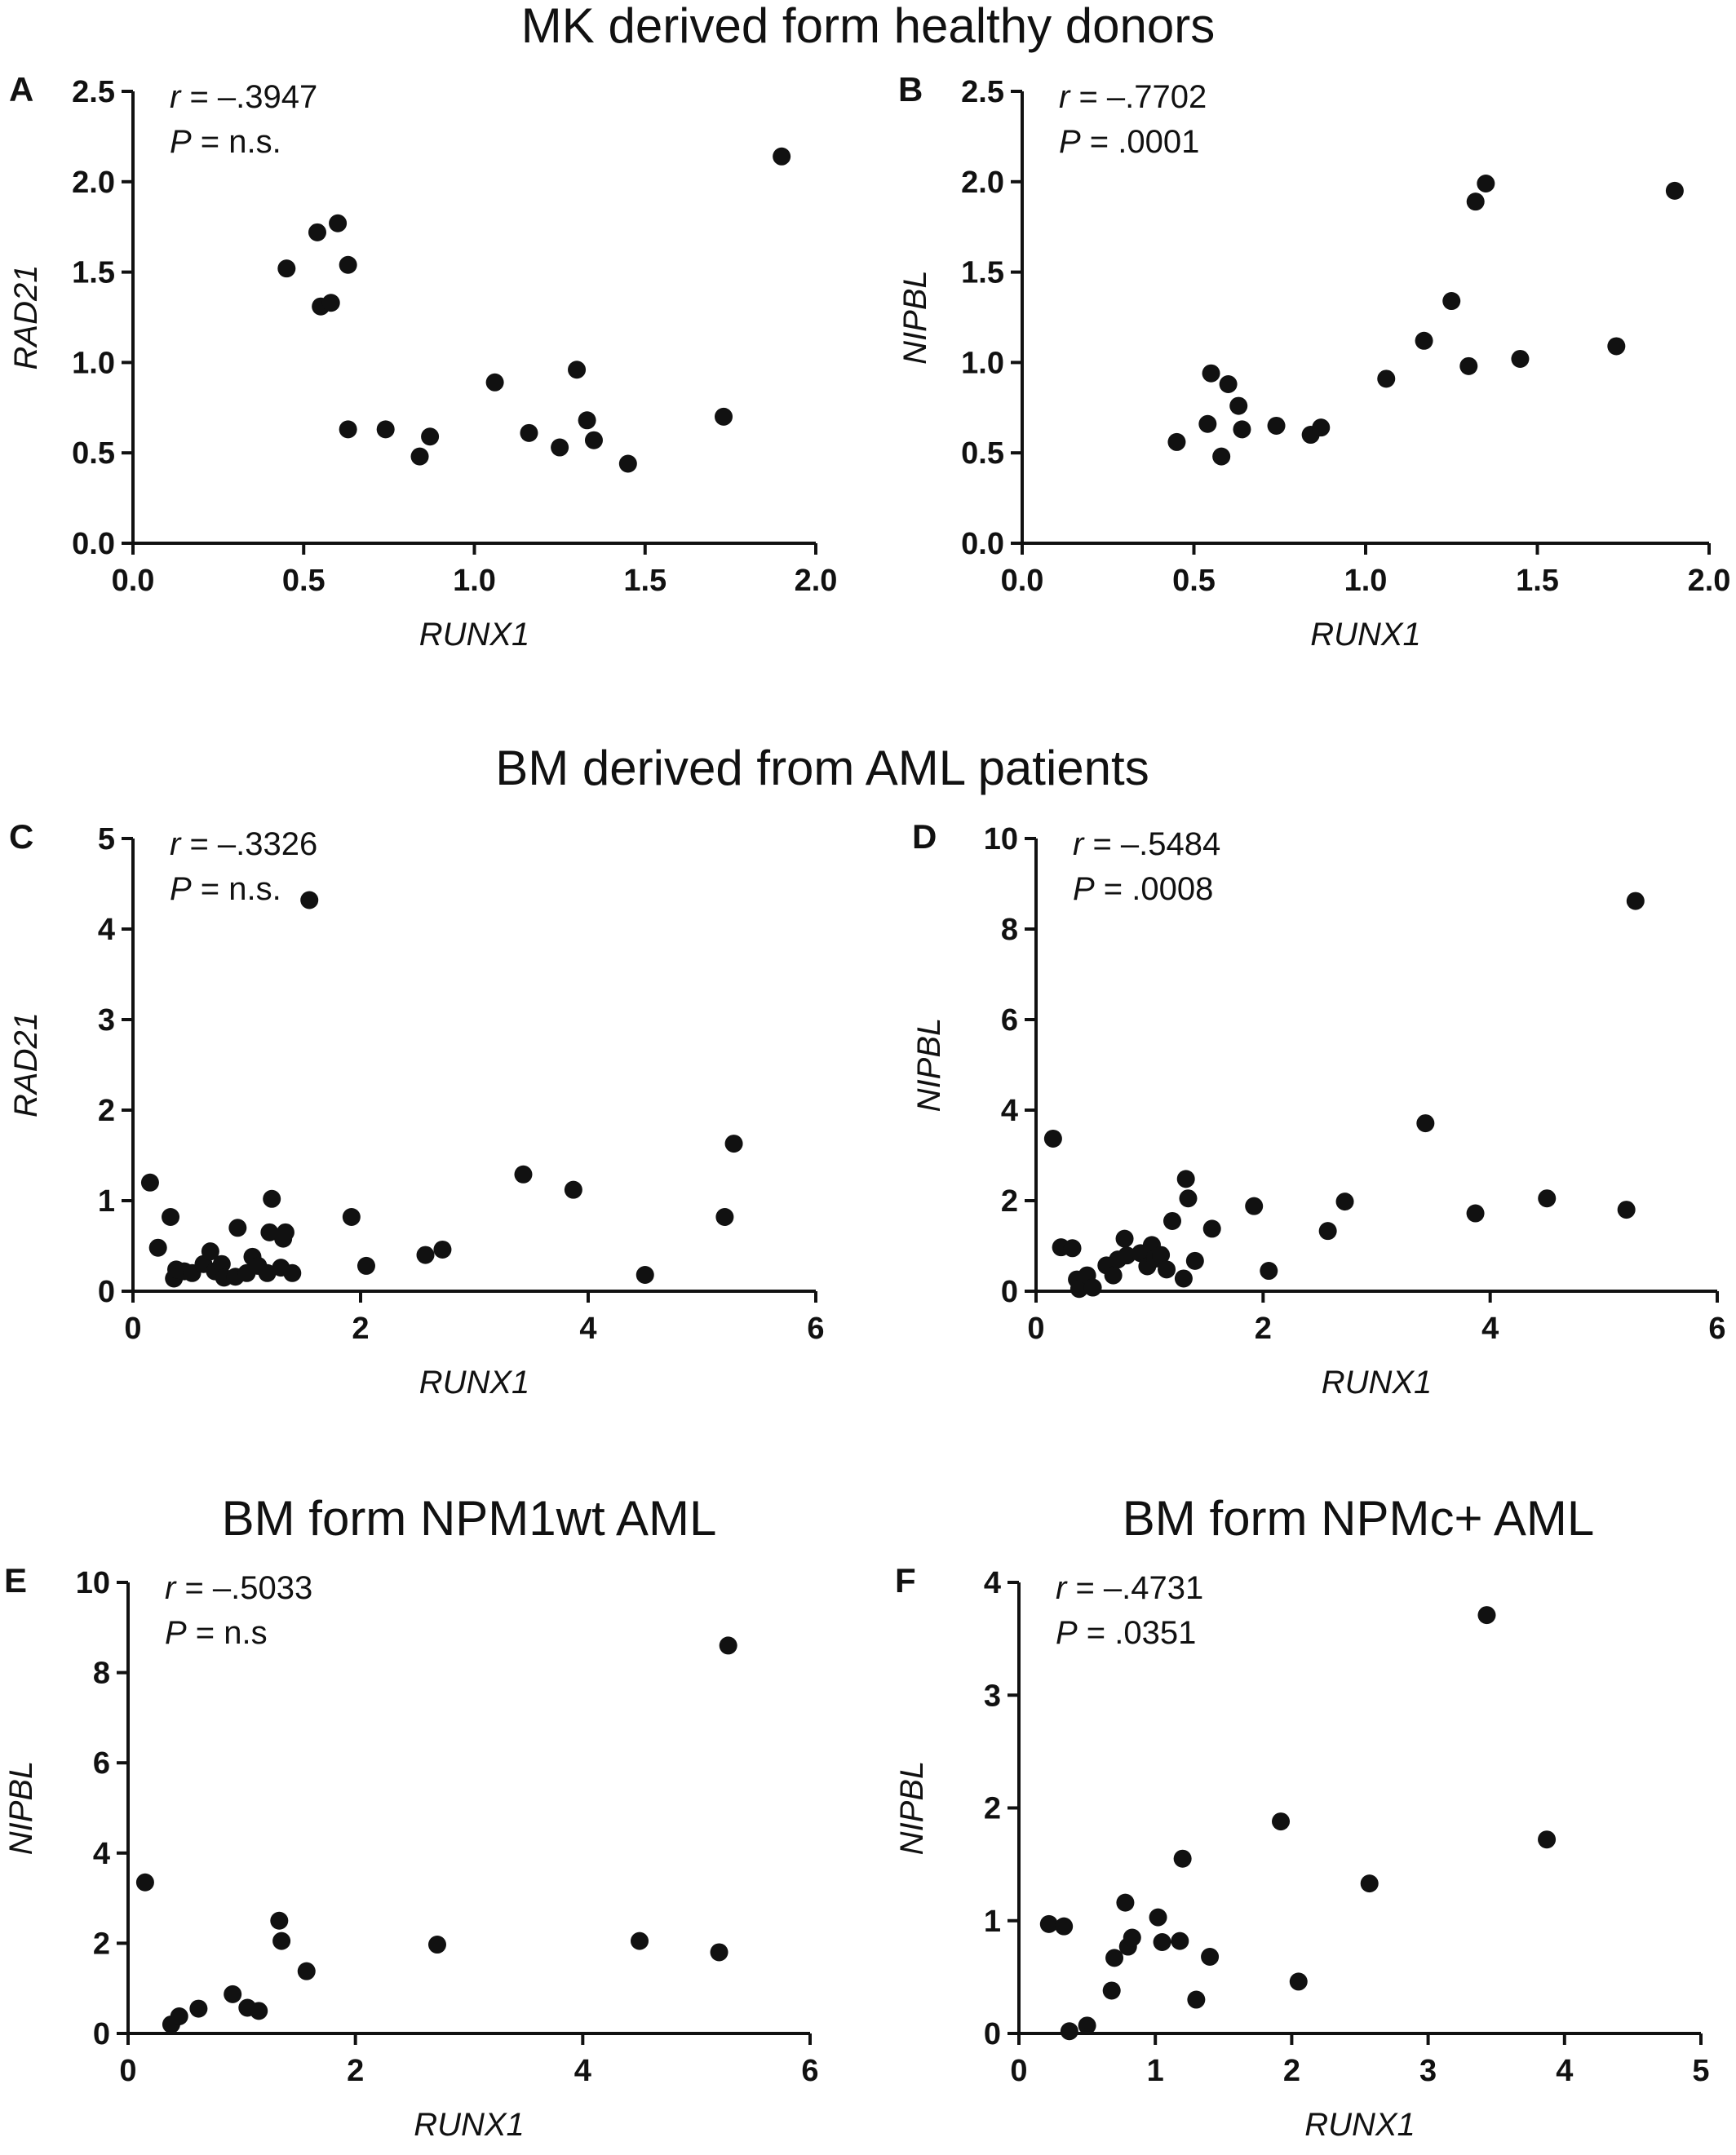 Image resolution: width=1736 pixels, height=2155 pixels. Describe the element at coordinates (983, 183) in the screenshot. I see `y-tick-label: 2.0` at that location.